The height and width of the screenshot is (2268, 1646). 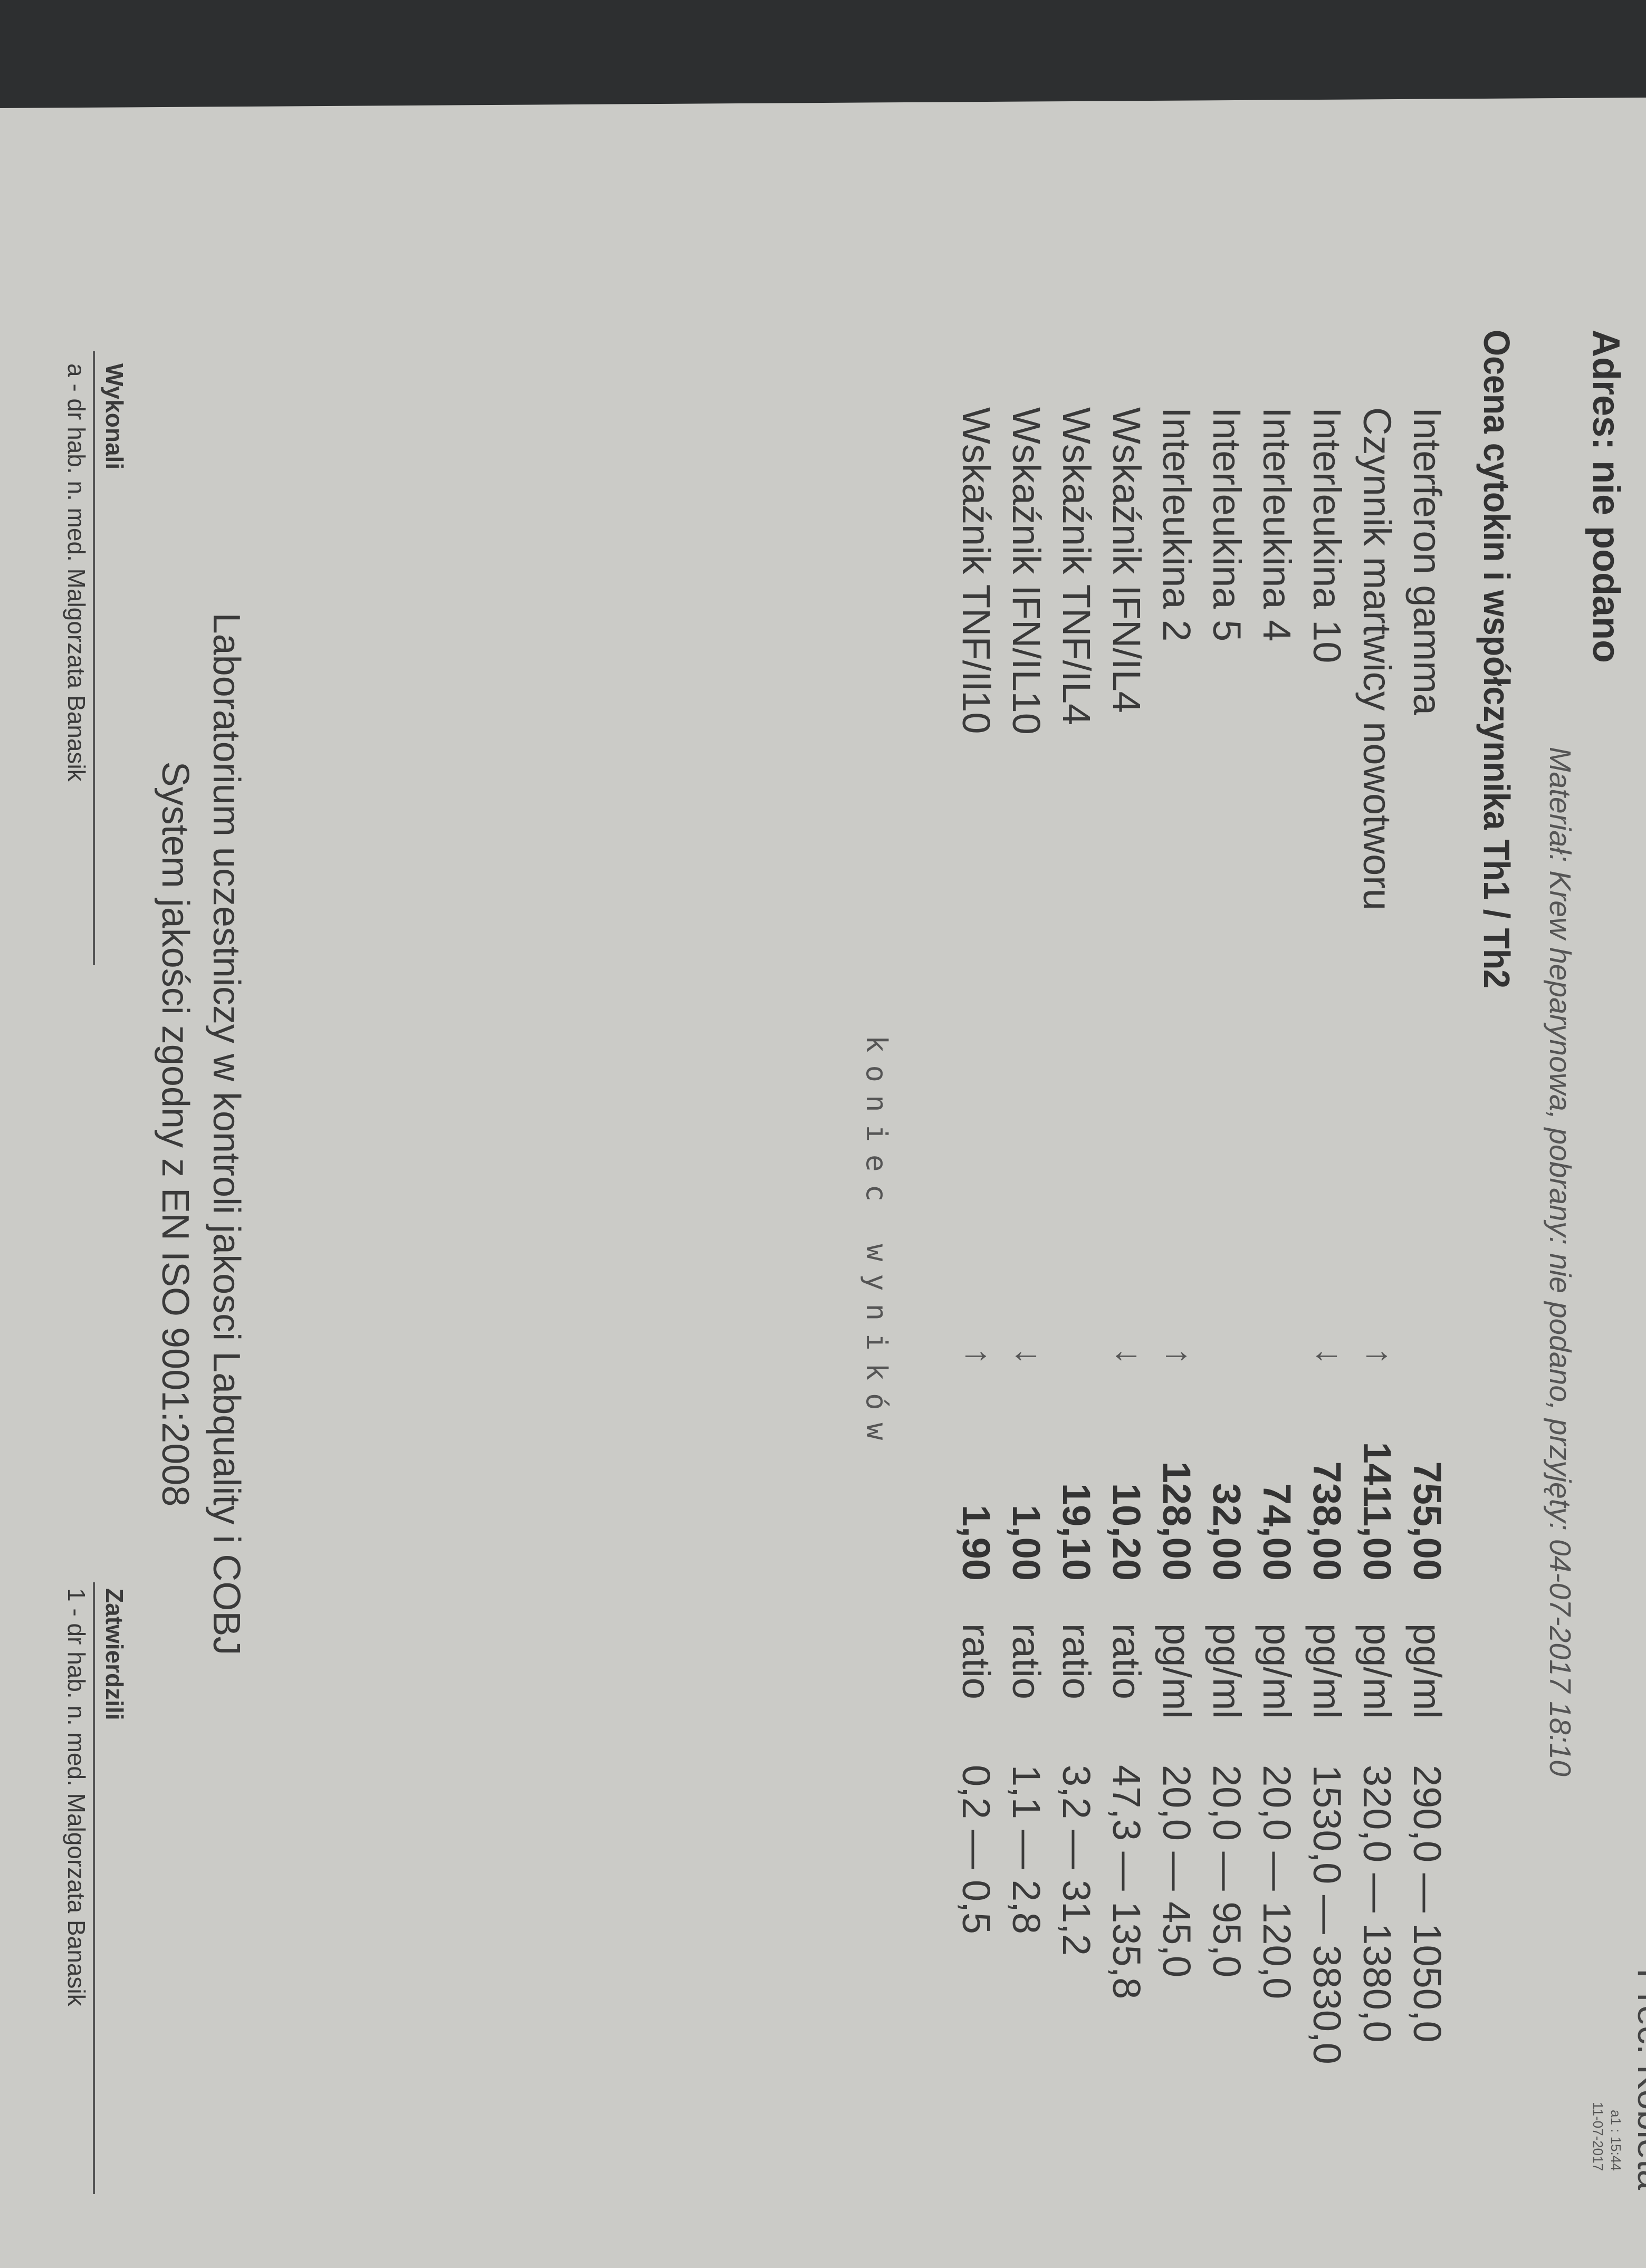 I want to click on approved-divider, so click(x=94, y=1888).